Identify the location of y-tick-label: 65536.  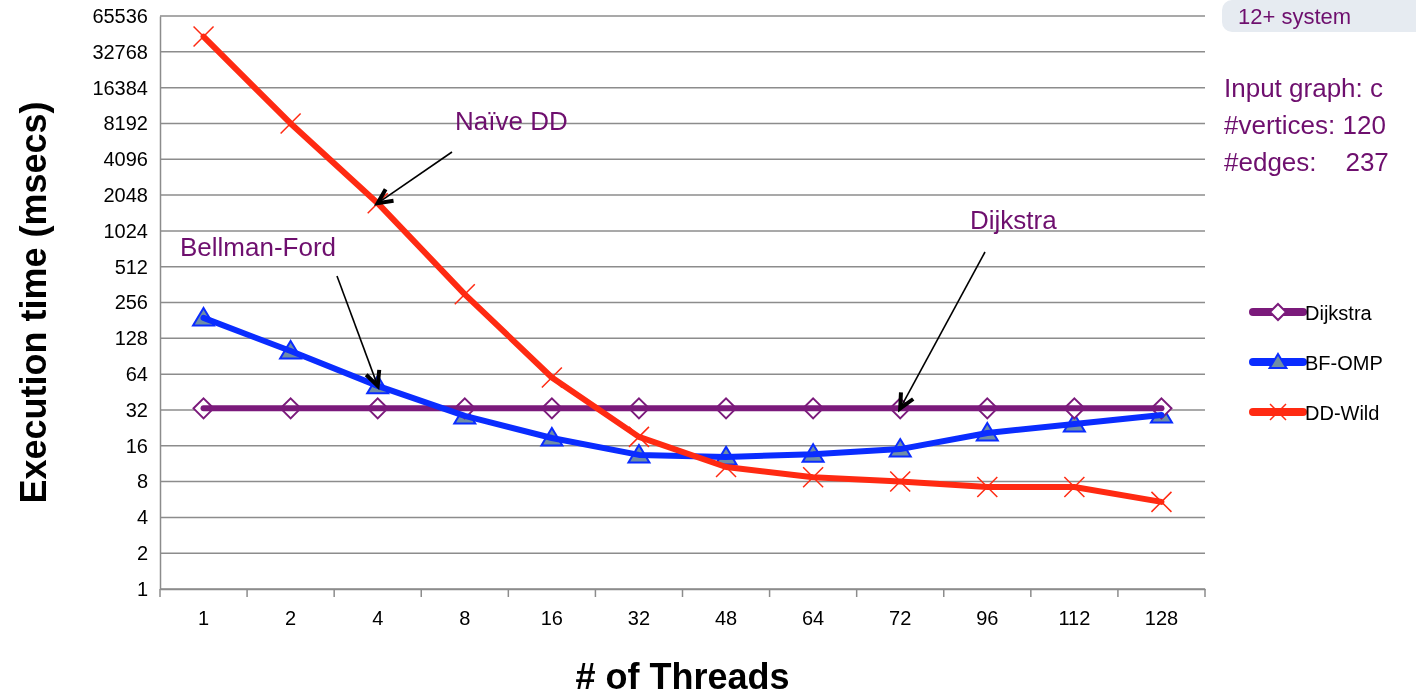
(120, 15).